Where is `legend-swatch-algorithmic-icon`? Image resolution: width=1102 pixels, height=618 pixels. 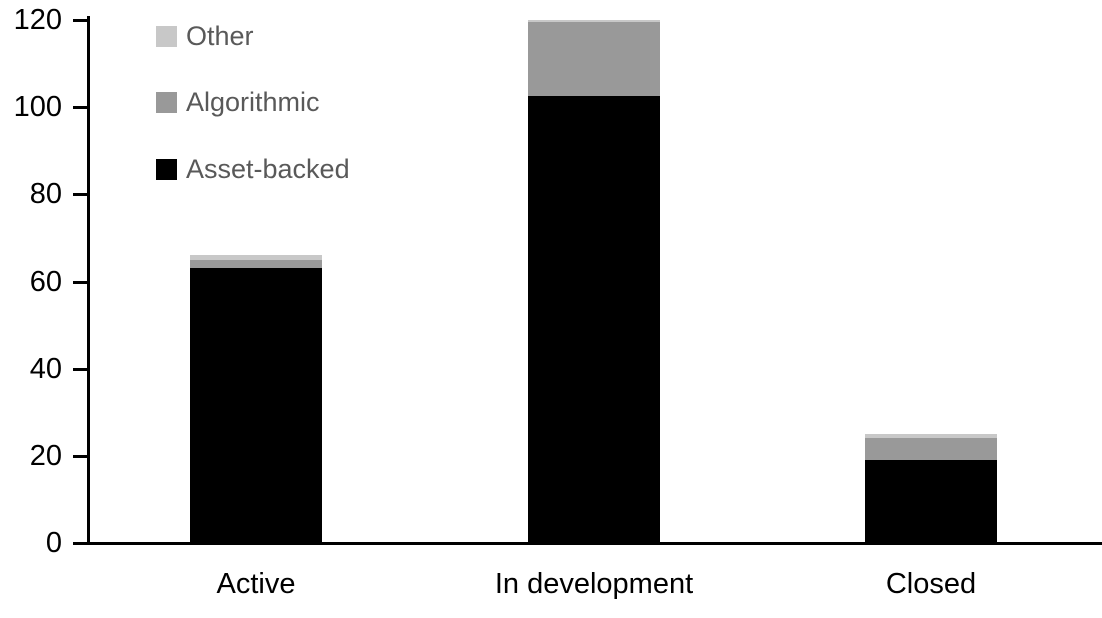
legend-swatch-algorithmic-icon is located at coordinates (166, 102).